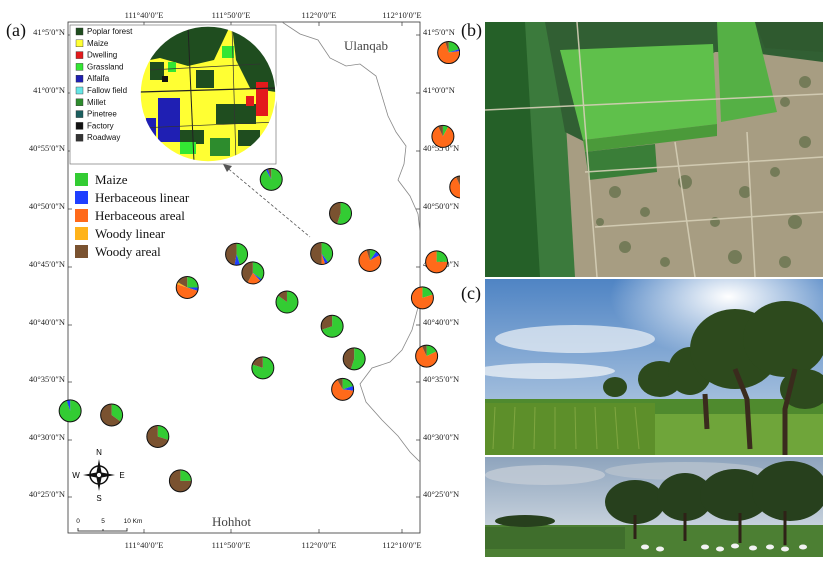 The height and width of the screenshot is (564, 831). What do you see at coordinates (96, 102) in the screenshot?
I see `inset-legend-label-6: Millet` at bounding box center [96, 102].